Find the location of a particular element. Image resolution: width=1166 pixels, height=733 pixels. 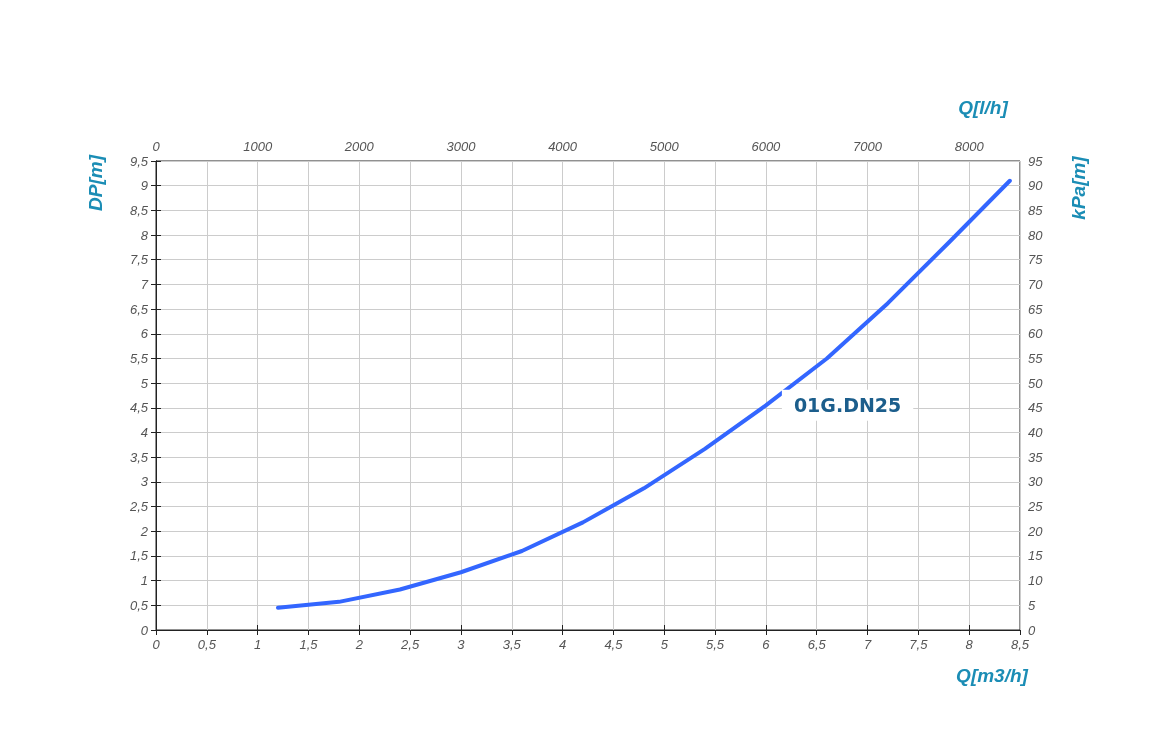

y2-tick-label: 55 is located at coordinates (1036, 358).